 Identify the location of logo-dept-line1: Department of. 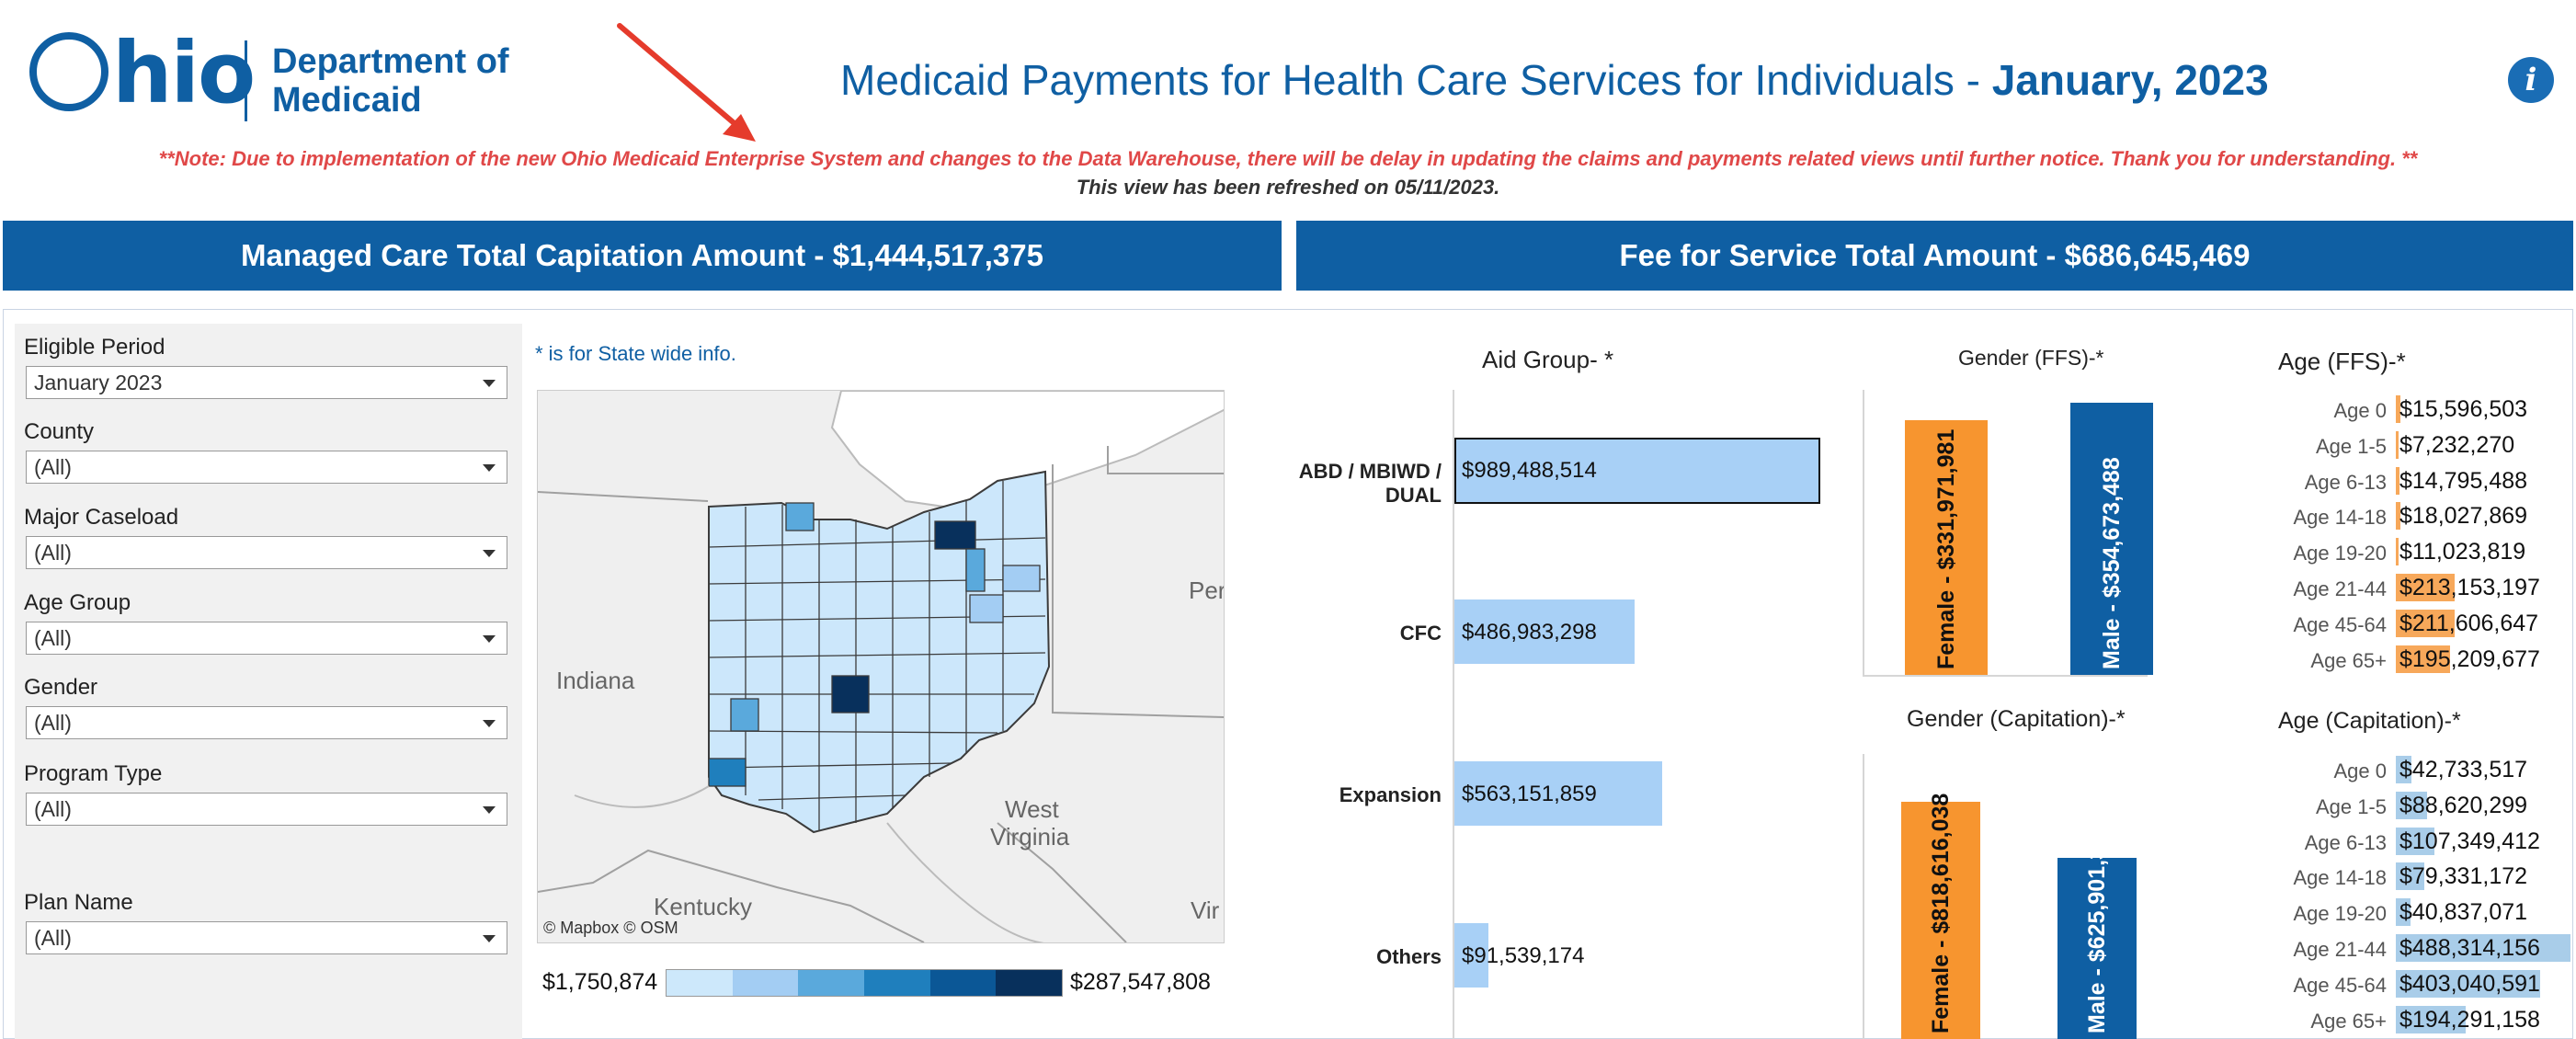
(390, 61).